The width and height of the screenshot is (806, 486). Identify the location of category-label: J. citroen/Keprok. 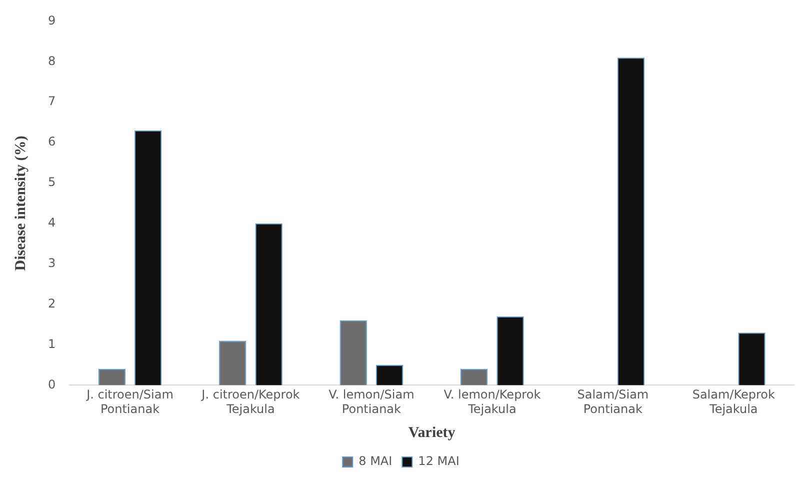
(251, 395).